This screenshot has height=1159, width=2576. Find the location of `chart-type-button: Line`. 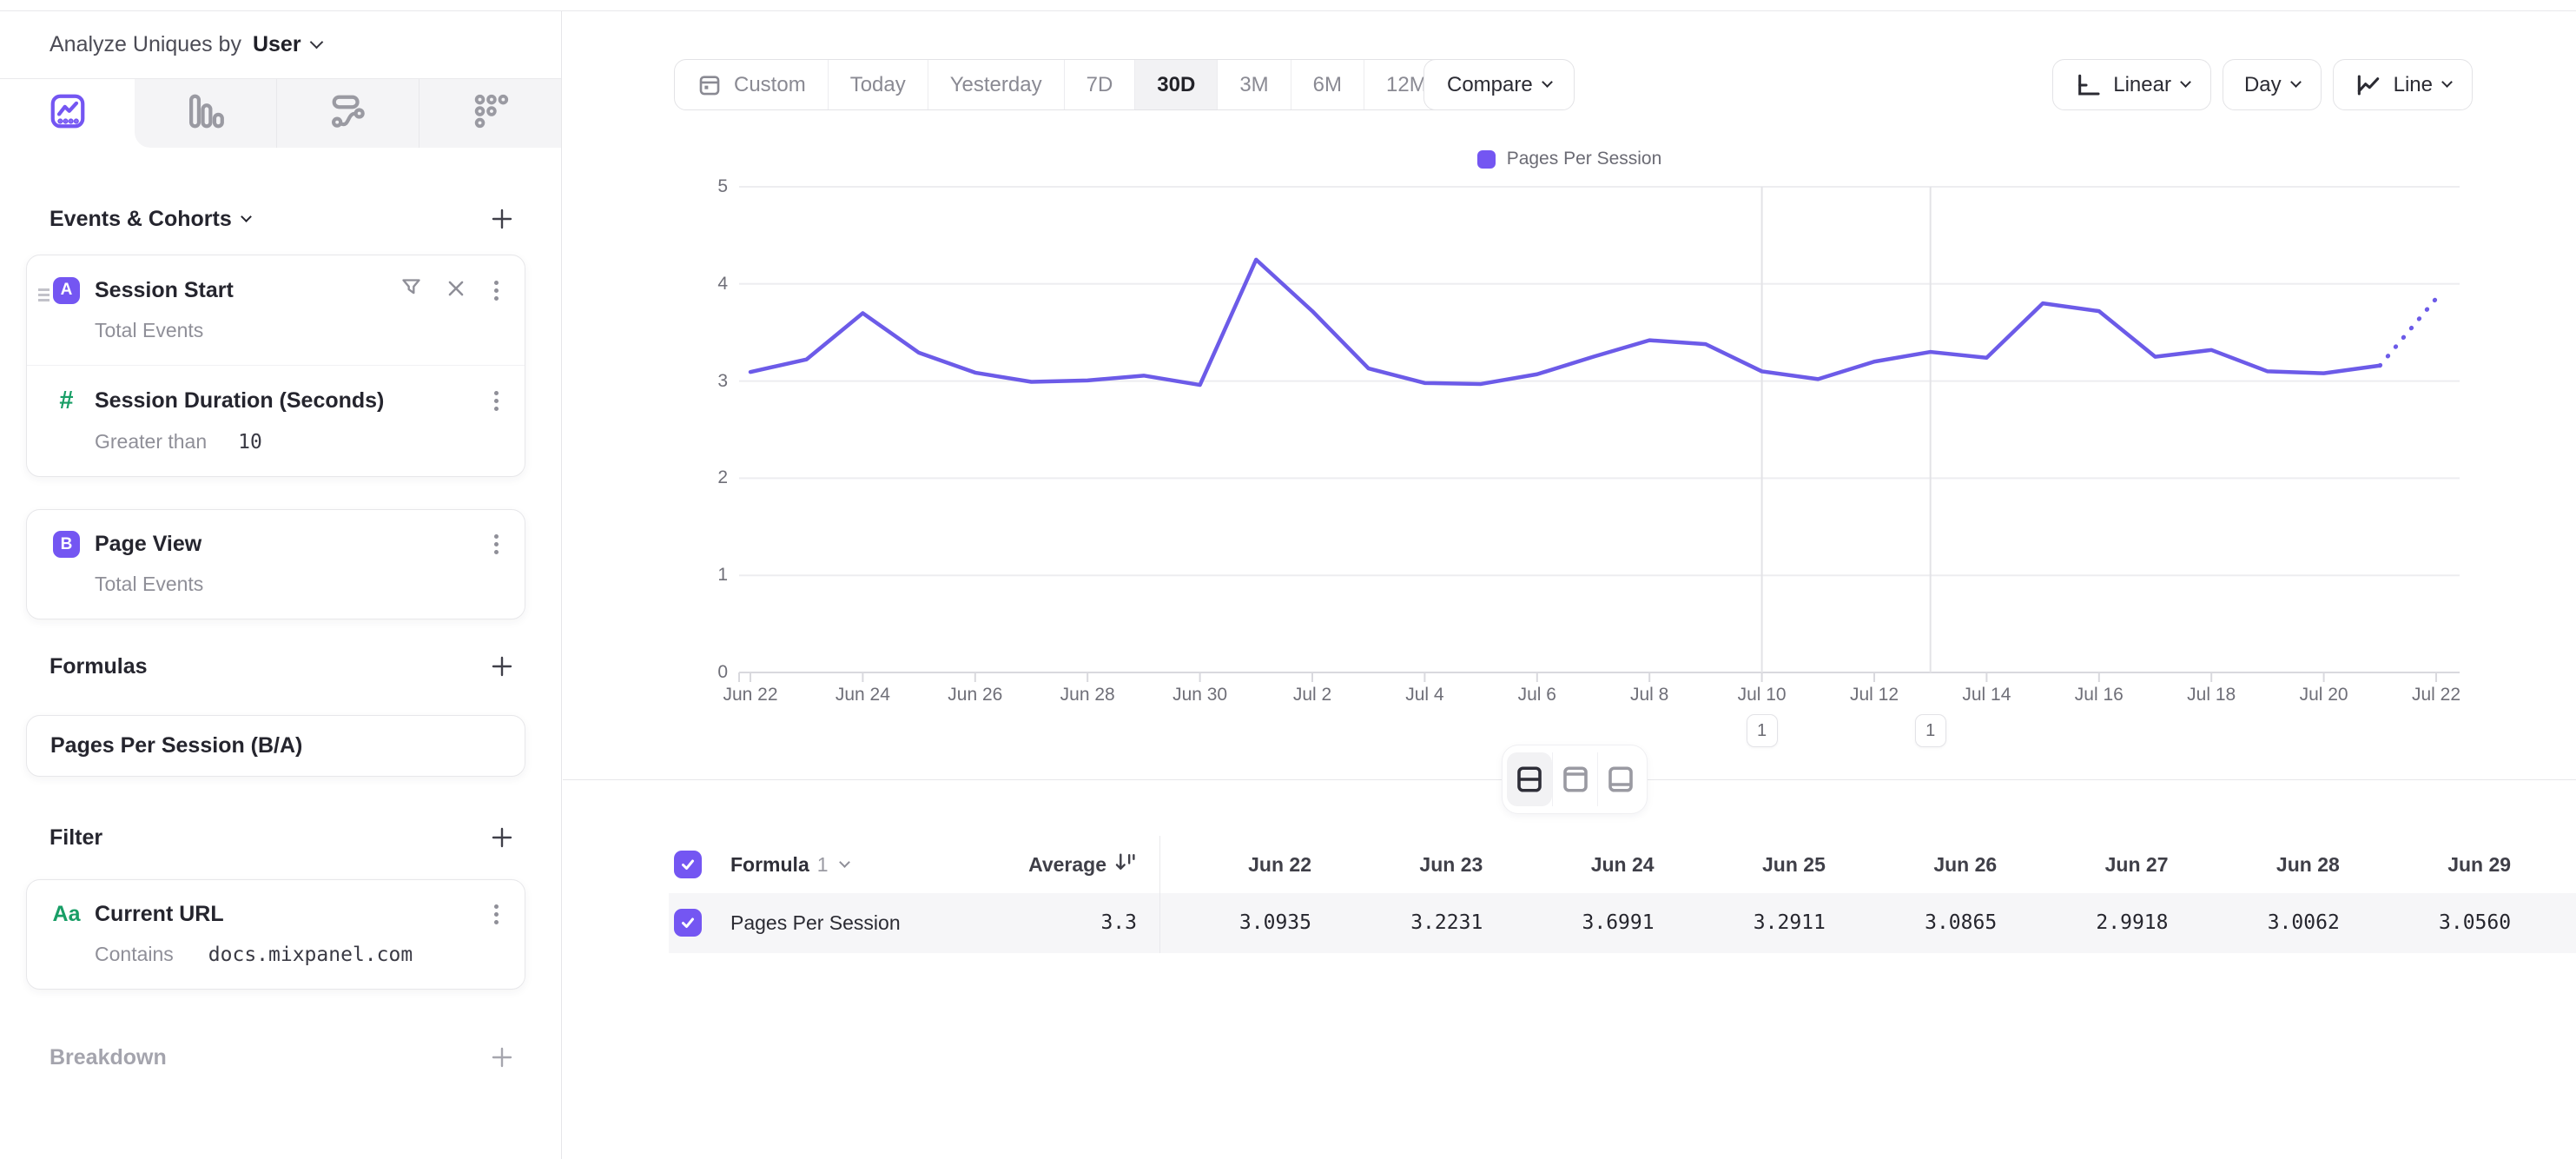

chart-type-button: Line is located at coordinates (2403, 85).